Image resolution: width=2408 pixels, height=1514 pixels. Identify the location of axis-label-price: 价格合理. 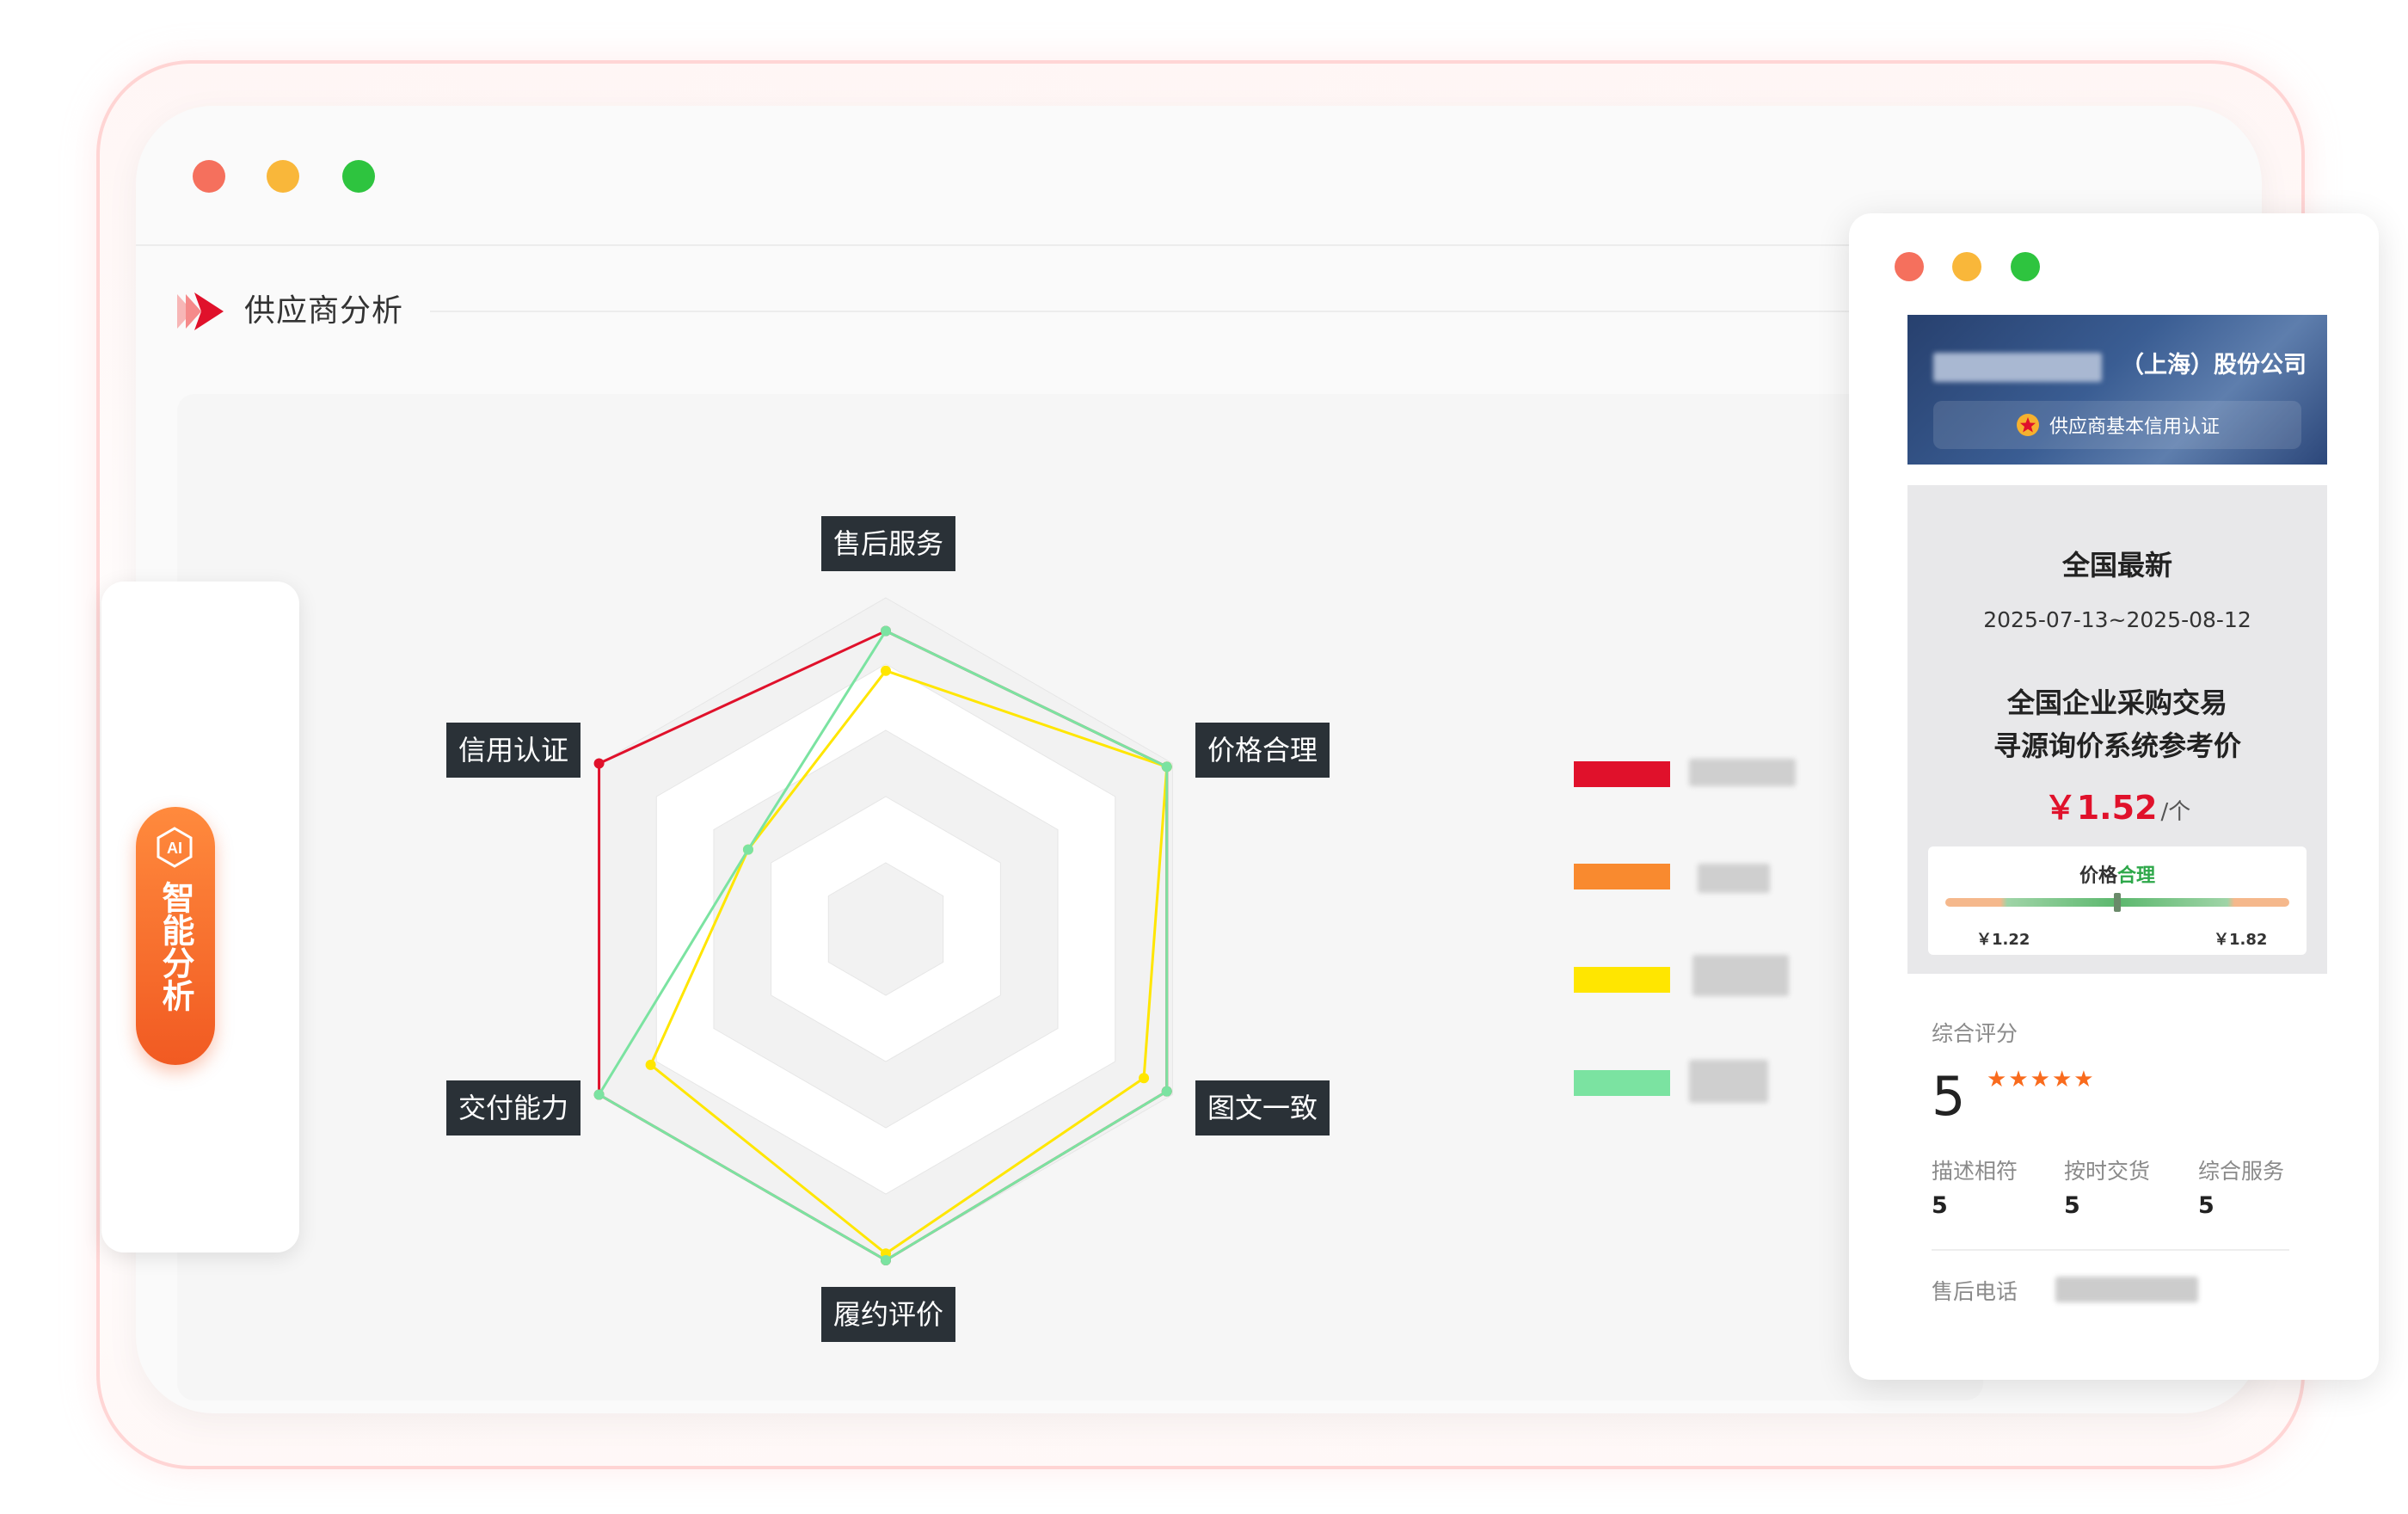
(1262, 750).